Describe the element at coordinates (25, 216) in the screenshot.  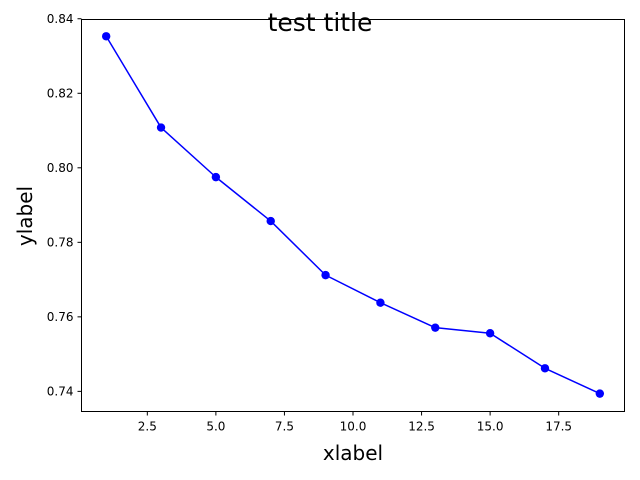
I see `y-axis-label: ylabel` at that location.